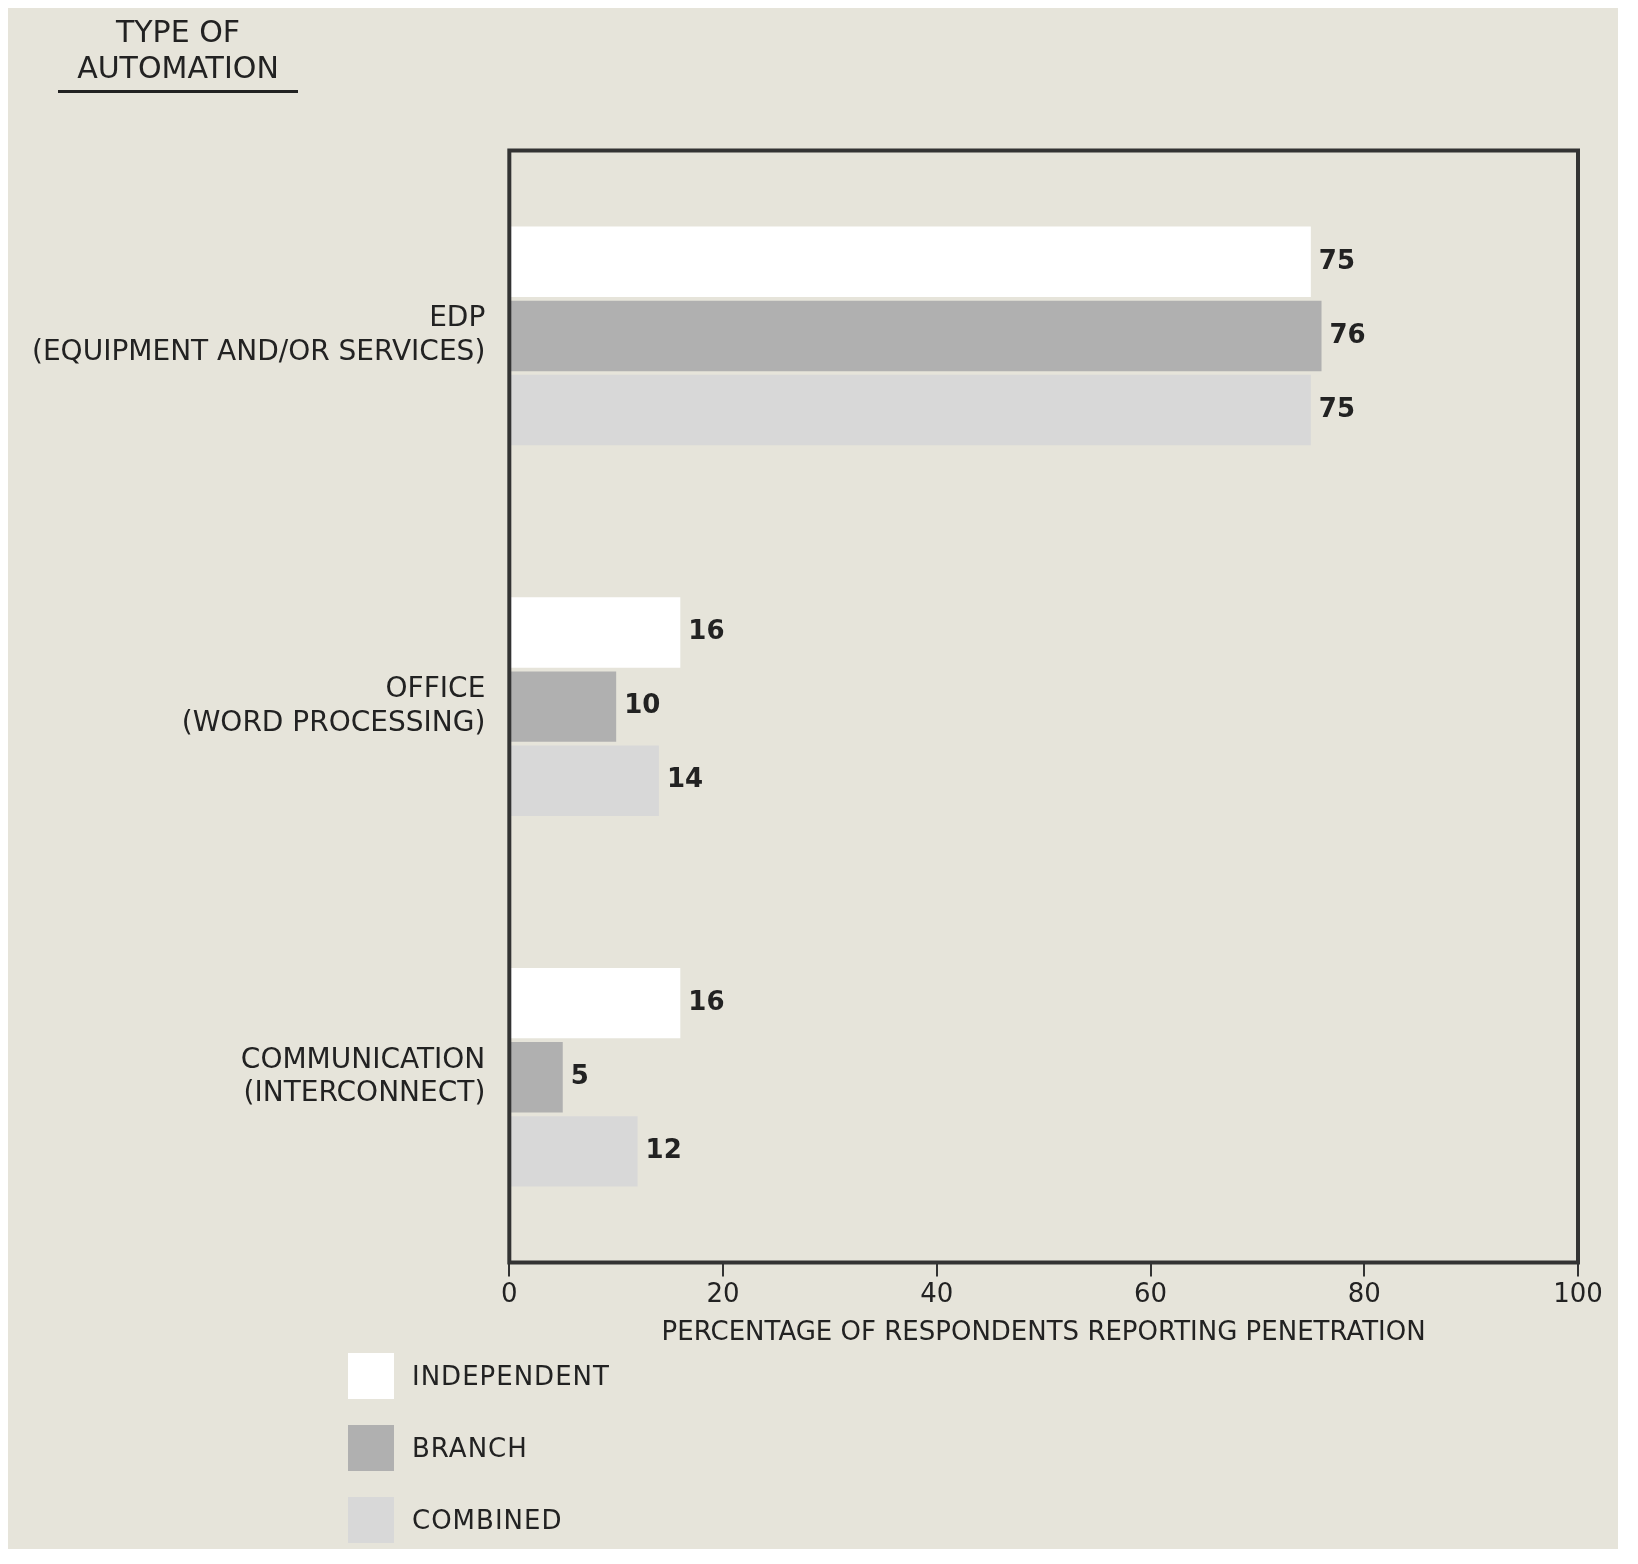 The width and height of the screenshot is (1638, 1564). Describe the element at coordinates (579, 1075) in the screenshot. I see `data-label: 5` at that location.